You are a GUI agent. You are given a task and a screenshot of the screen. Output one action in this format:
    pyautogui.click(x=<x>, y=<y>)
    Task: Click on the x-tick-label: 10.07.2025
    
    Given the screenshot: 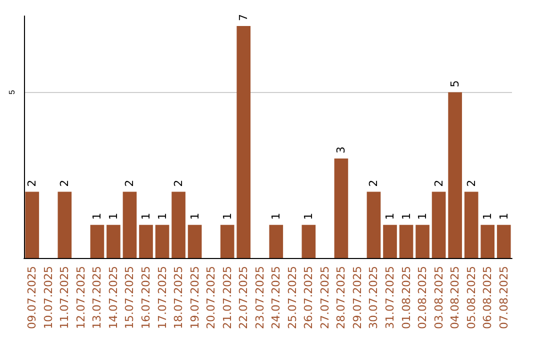 What is the action you would take?
    pyautogui.click(x=48, y=298)
    